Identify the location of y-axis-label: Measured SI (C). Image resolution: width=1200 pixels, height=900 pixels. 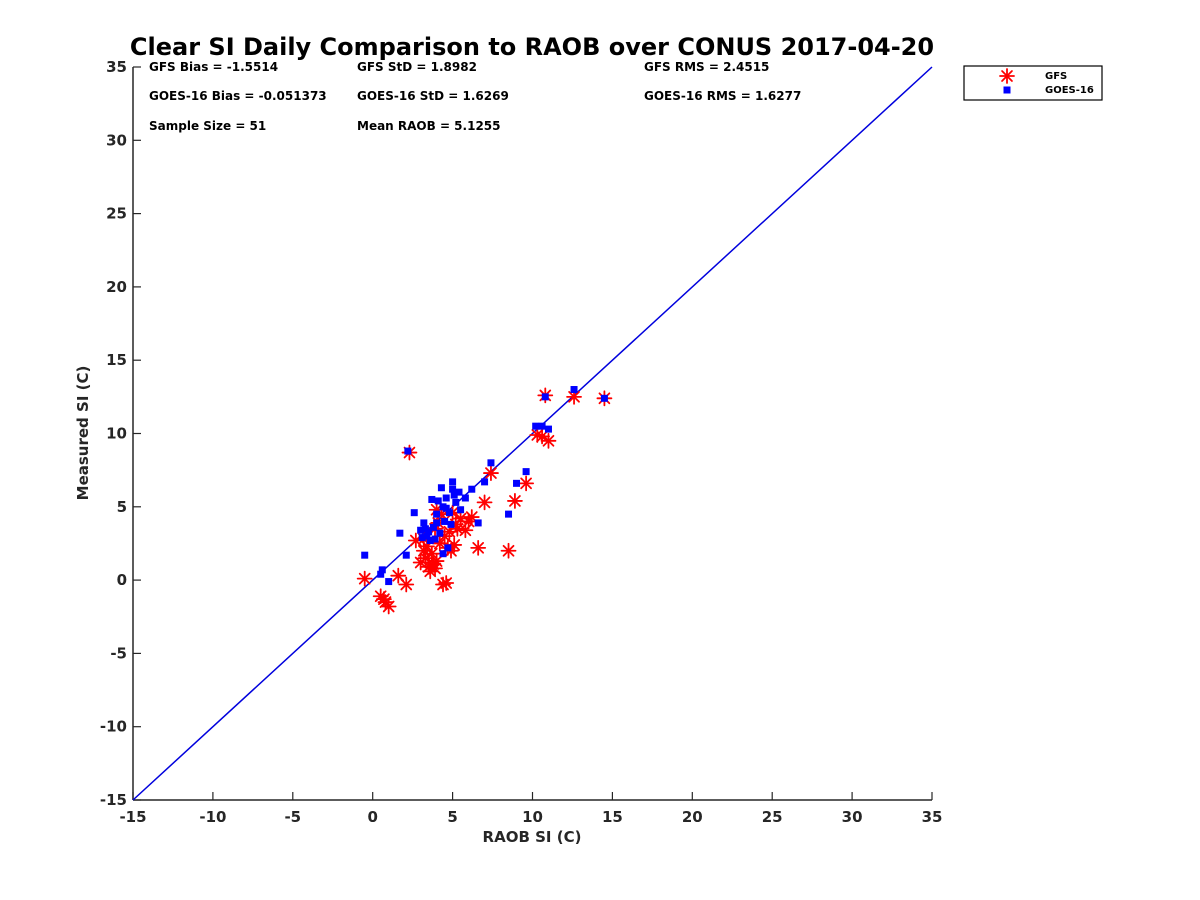
(83, 433).